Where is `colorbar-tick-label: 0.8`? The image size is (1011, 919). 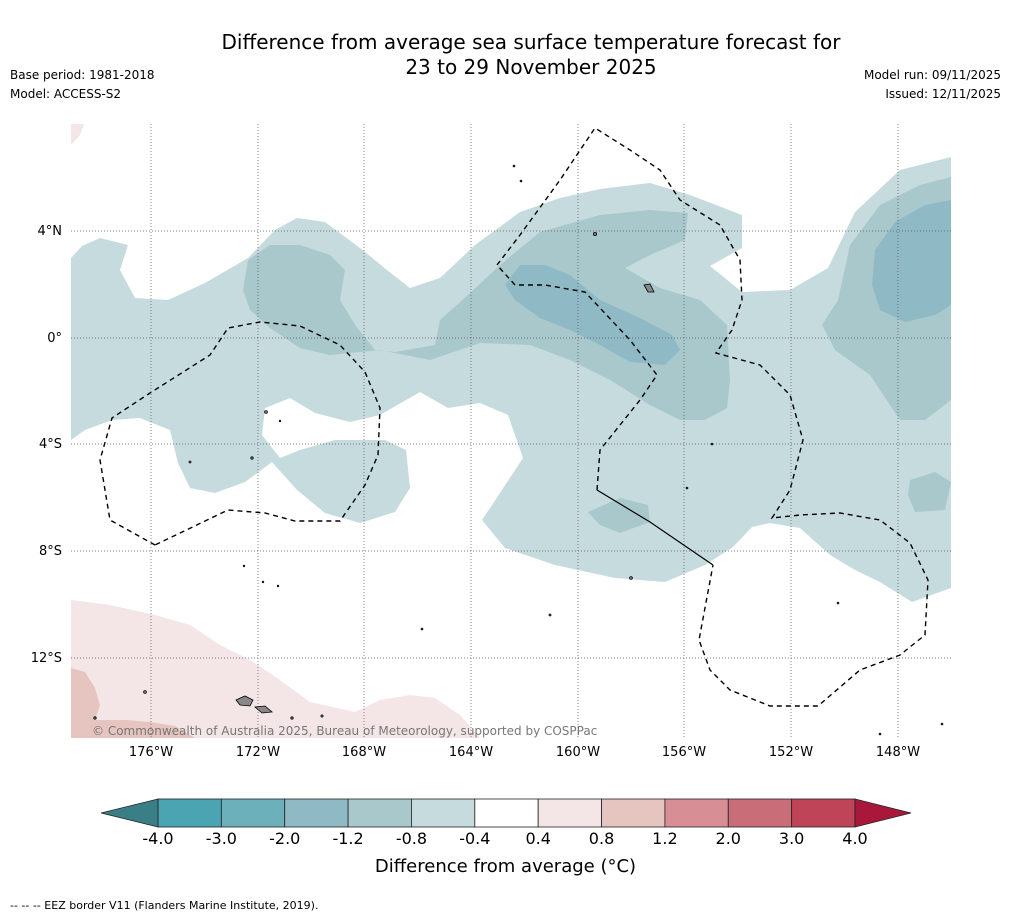 colorbar-tick-label: 0.8 is located at coordinates (601, 838).